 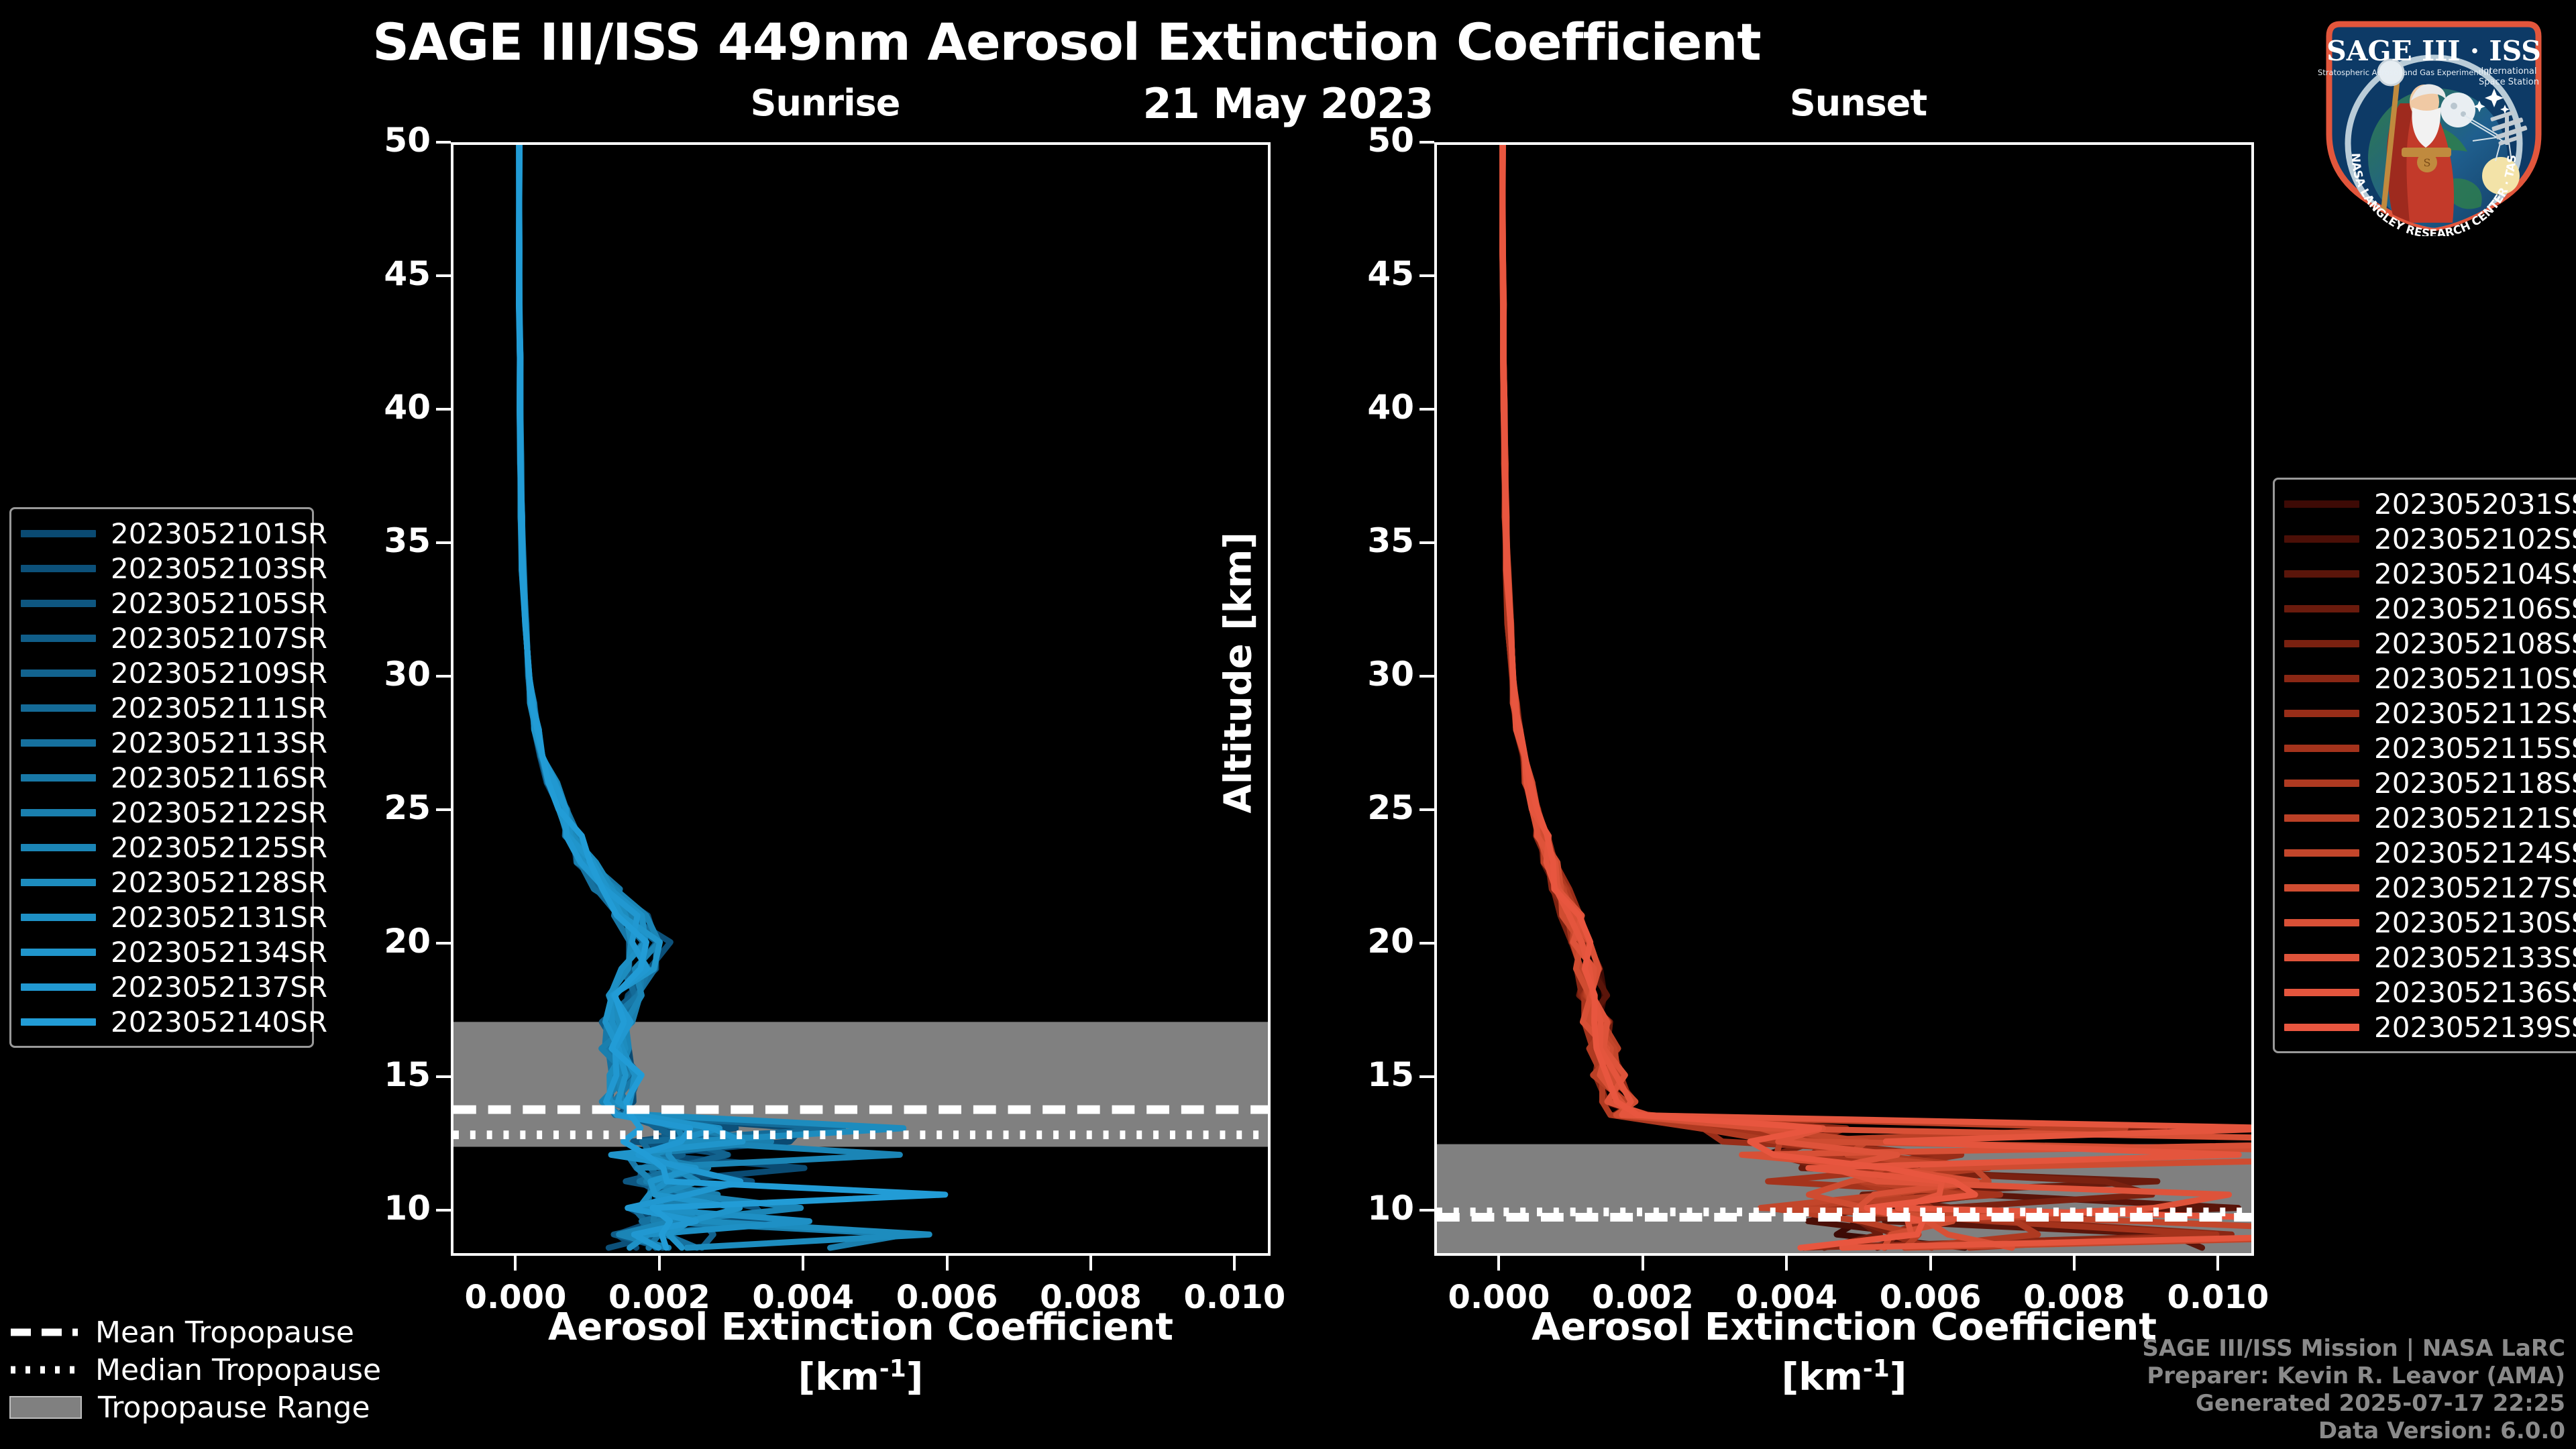 I want to click on legend-item: 2023052103SR, so click(x=174, y=568).